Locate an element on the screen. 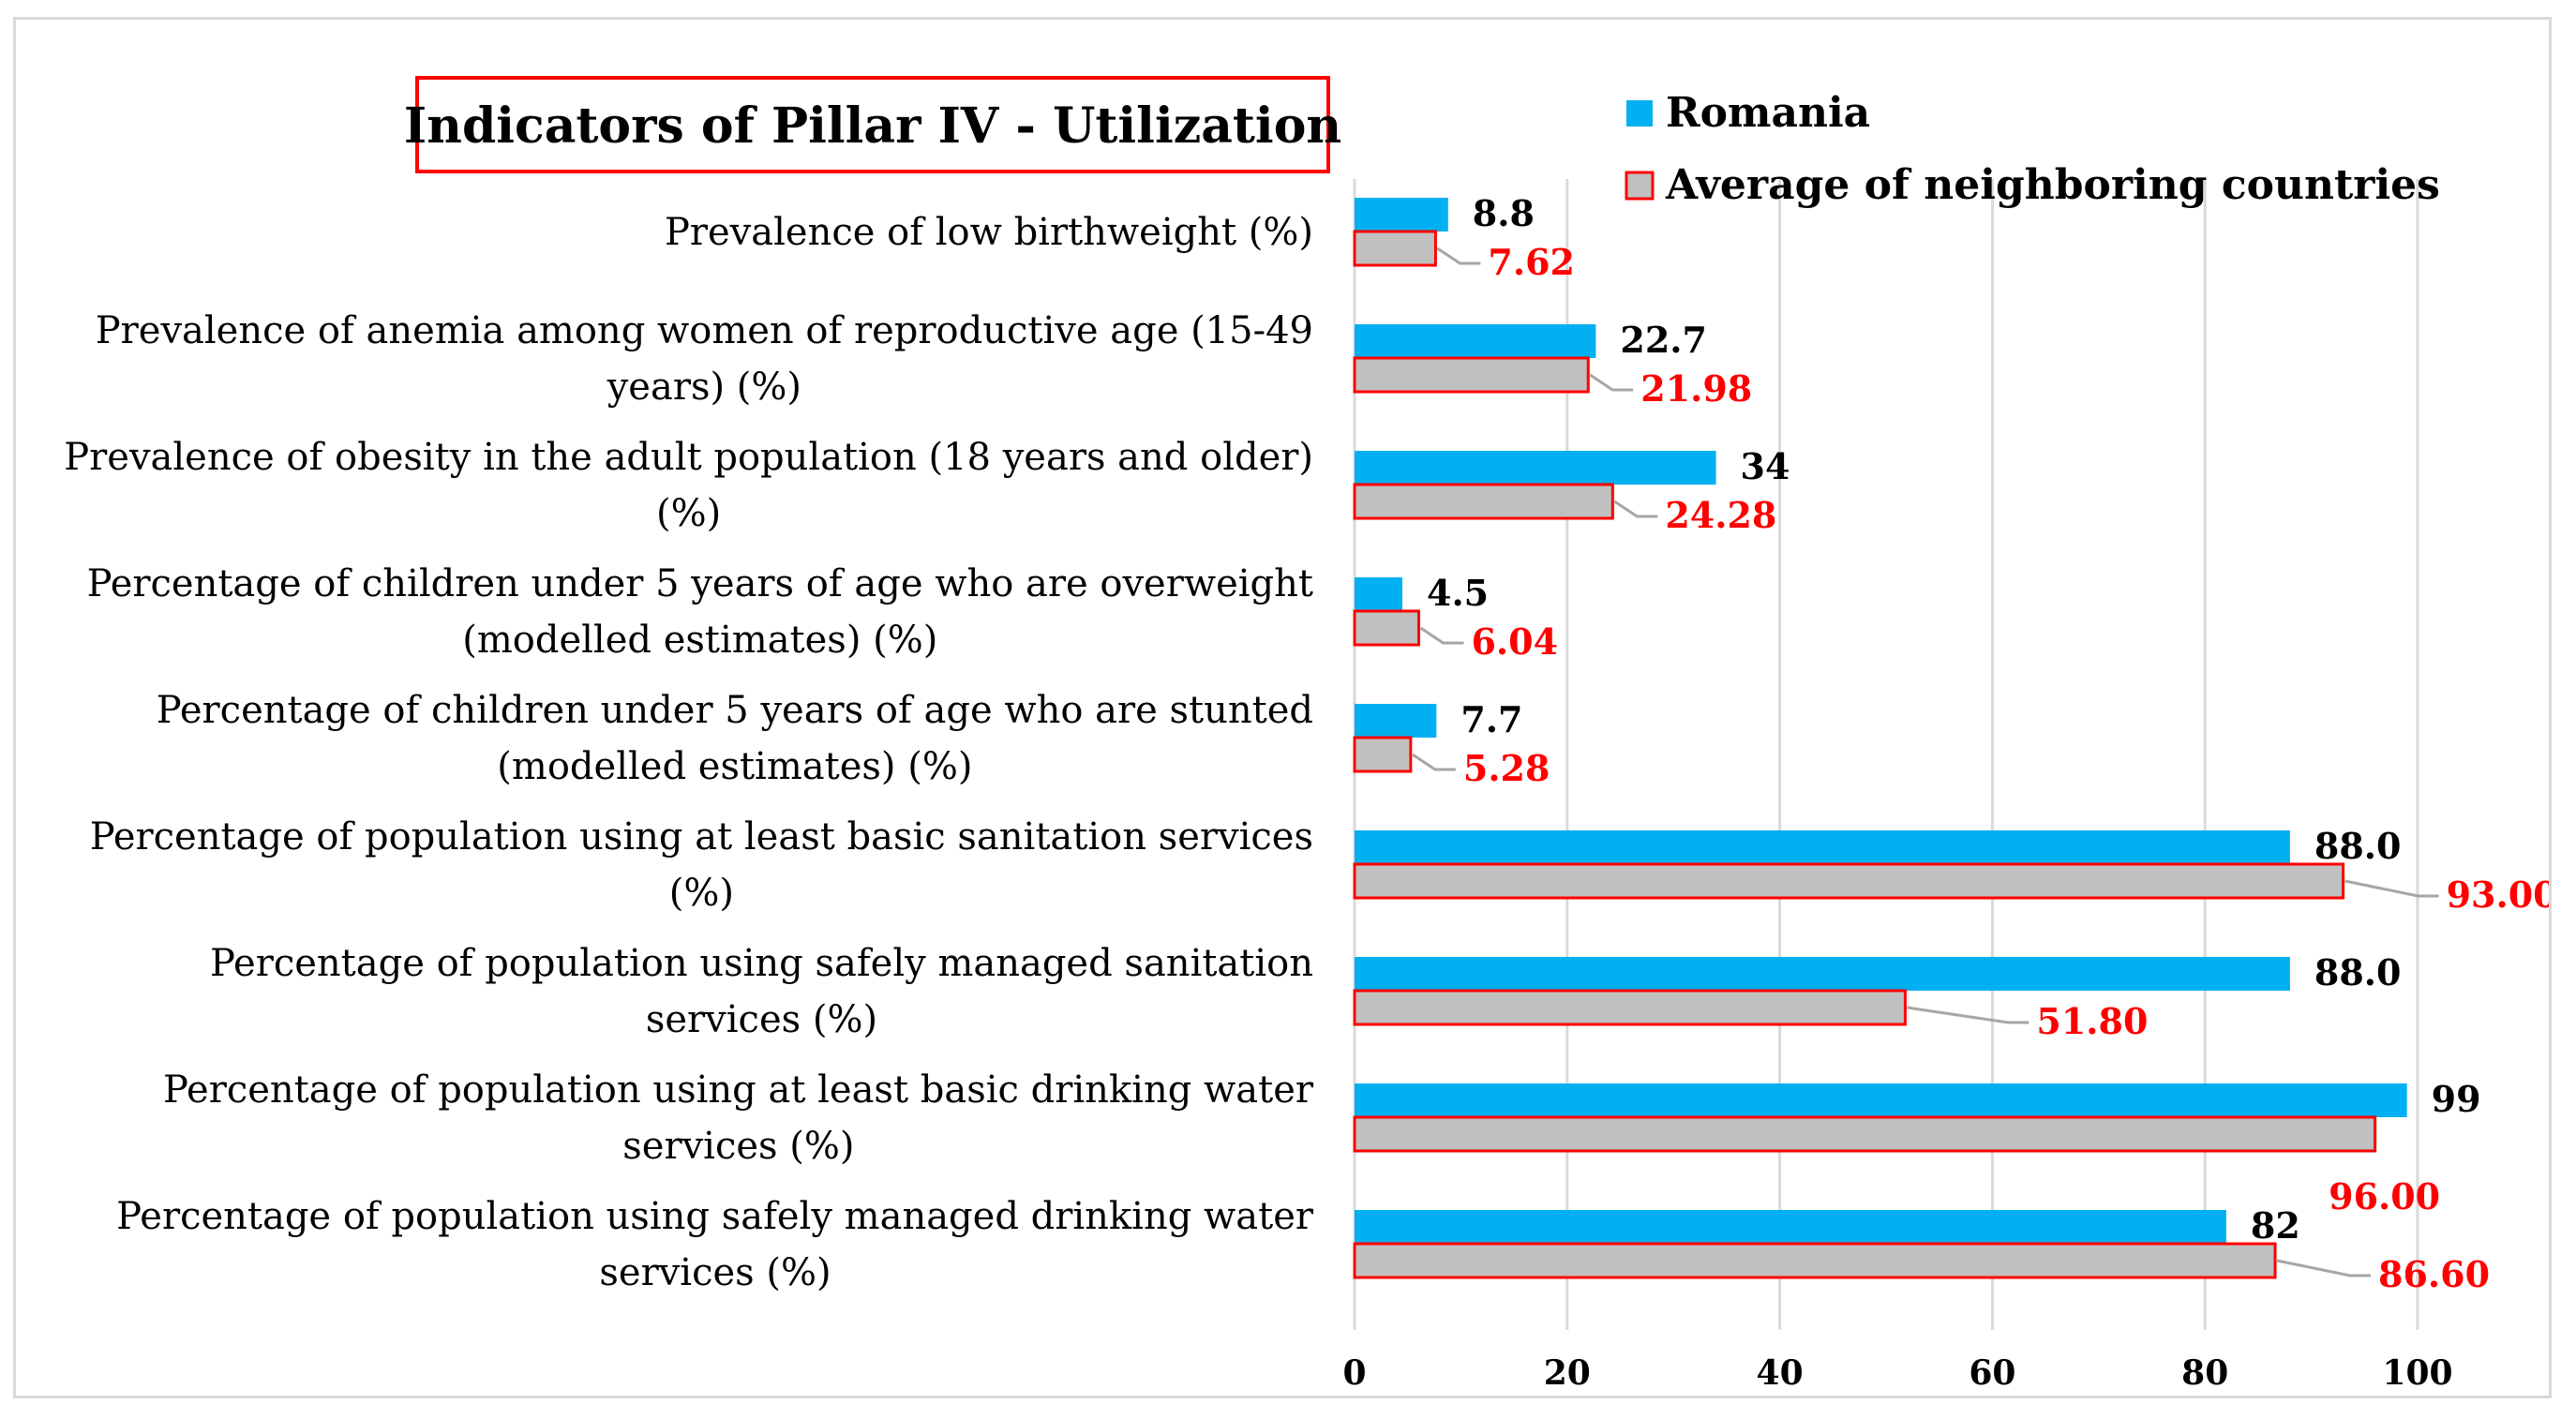 The height and width of the screenshot is (1419, 2576). value-label-romania: 34 is located at coordinates (1765, 466).